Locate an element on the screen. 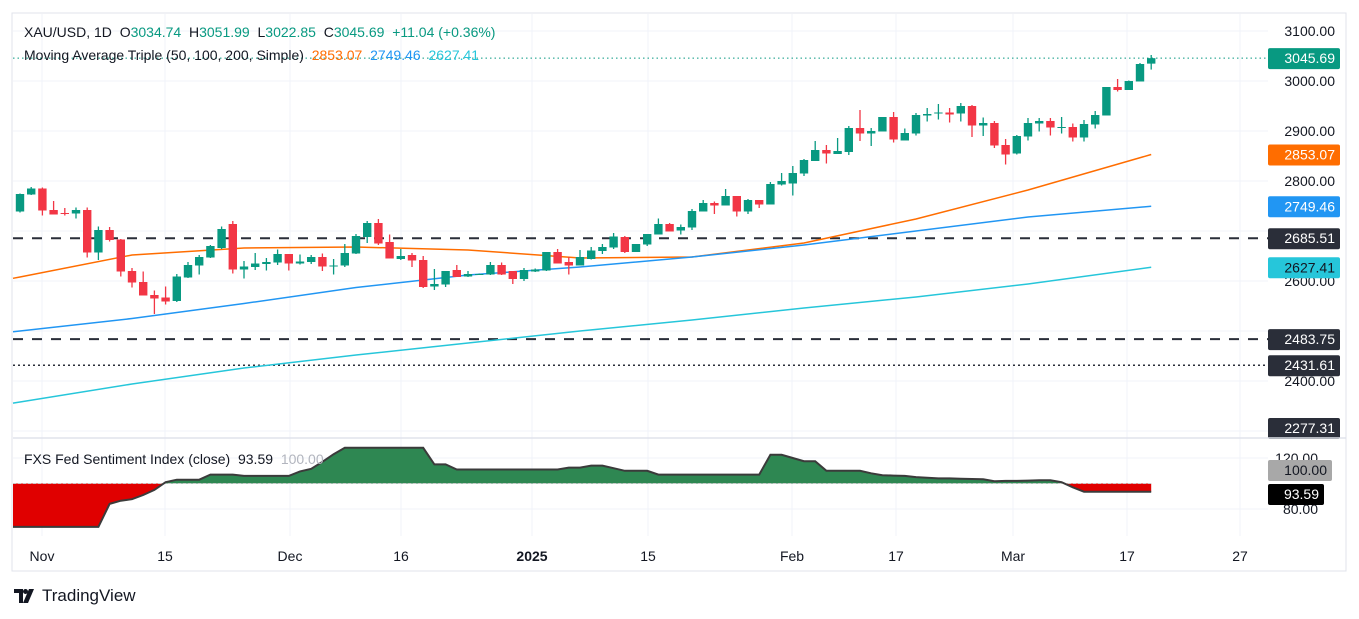 The image size is (1359, 619). low-label: L is located at coordinates (261, 32).